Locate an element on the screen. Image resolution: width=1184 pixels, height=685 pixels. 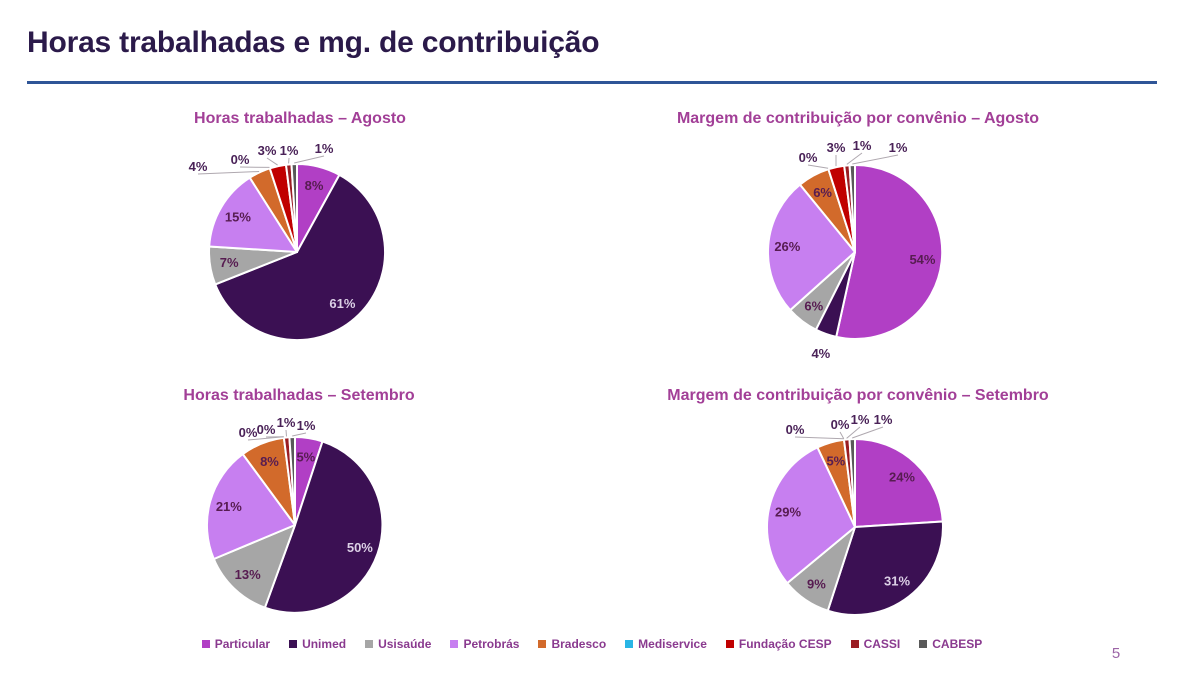
pie-label-Unimed: 61% is located at coordinates (342, 303).